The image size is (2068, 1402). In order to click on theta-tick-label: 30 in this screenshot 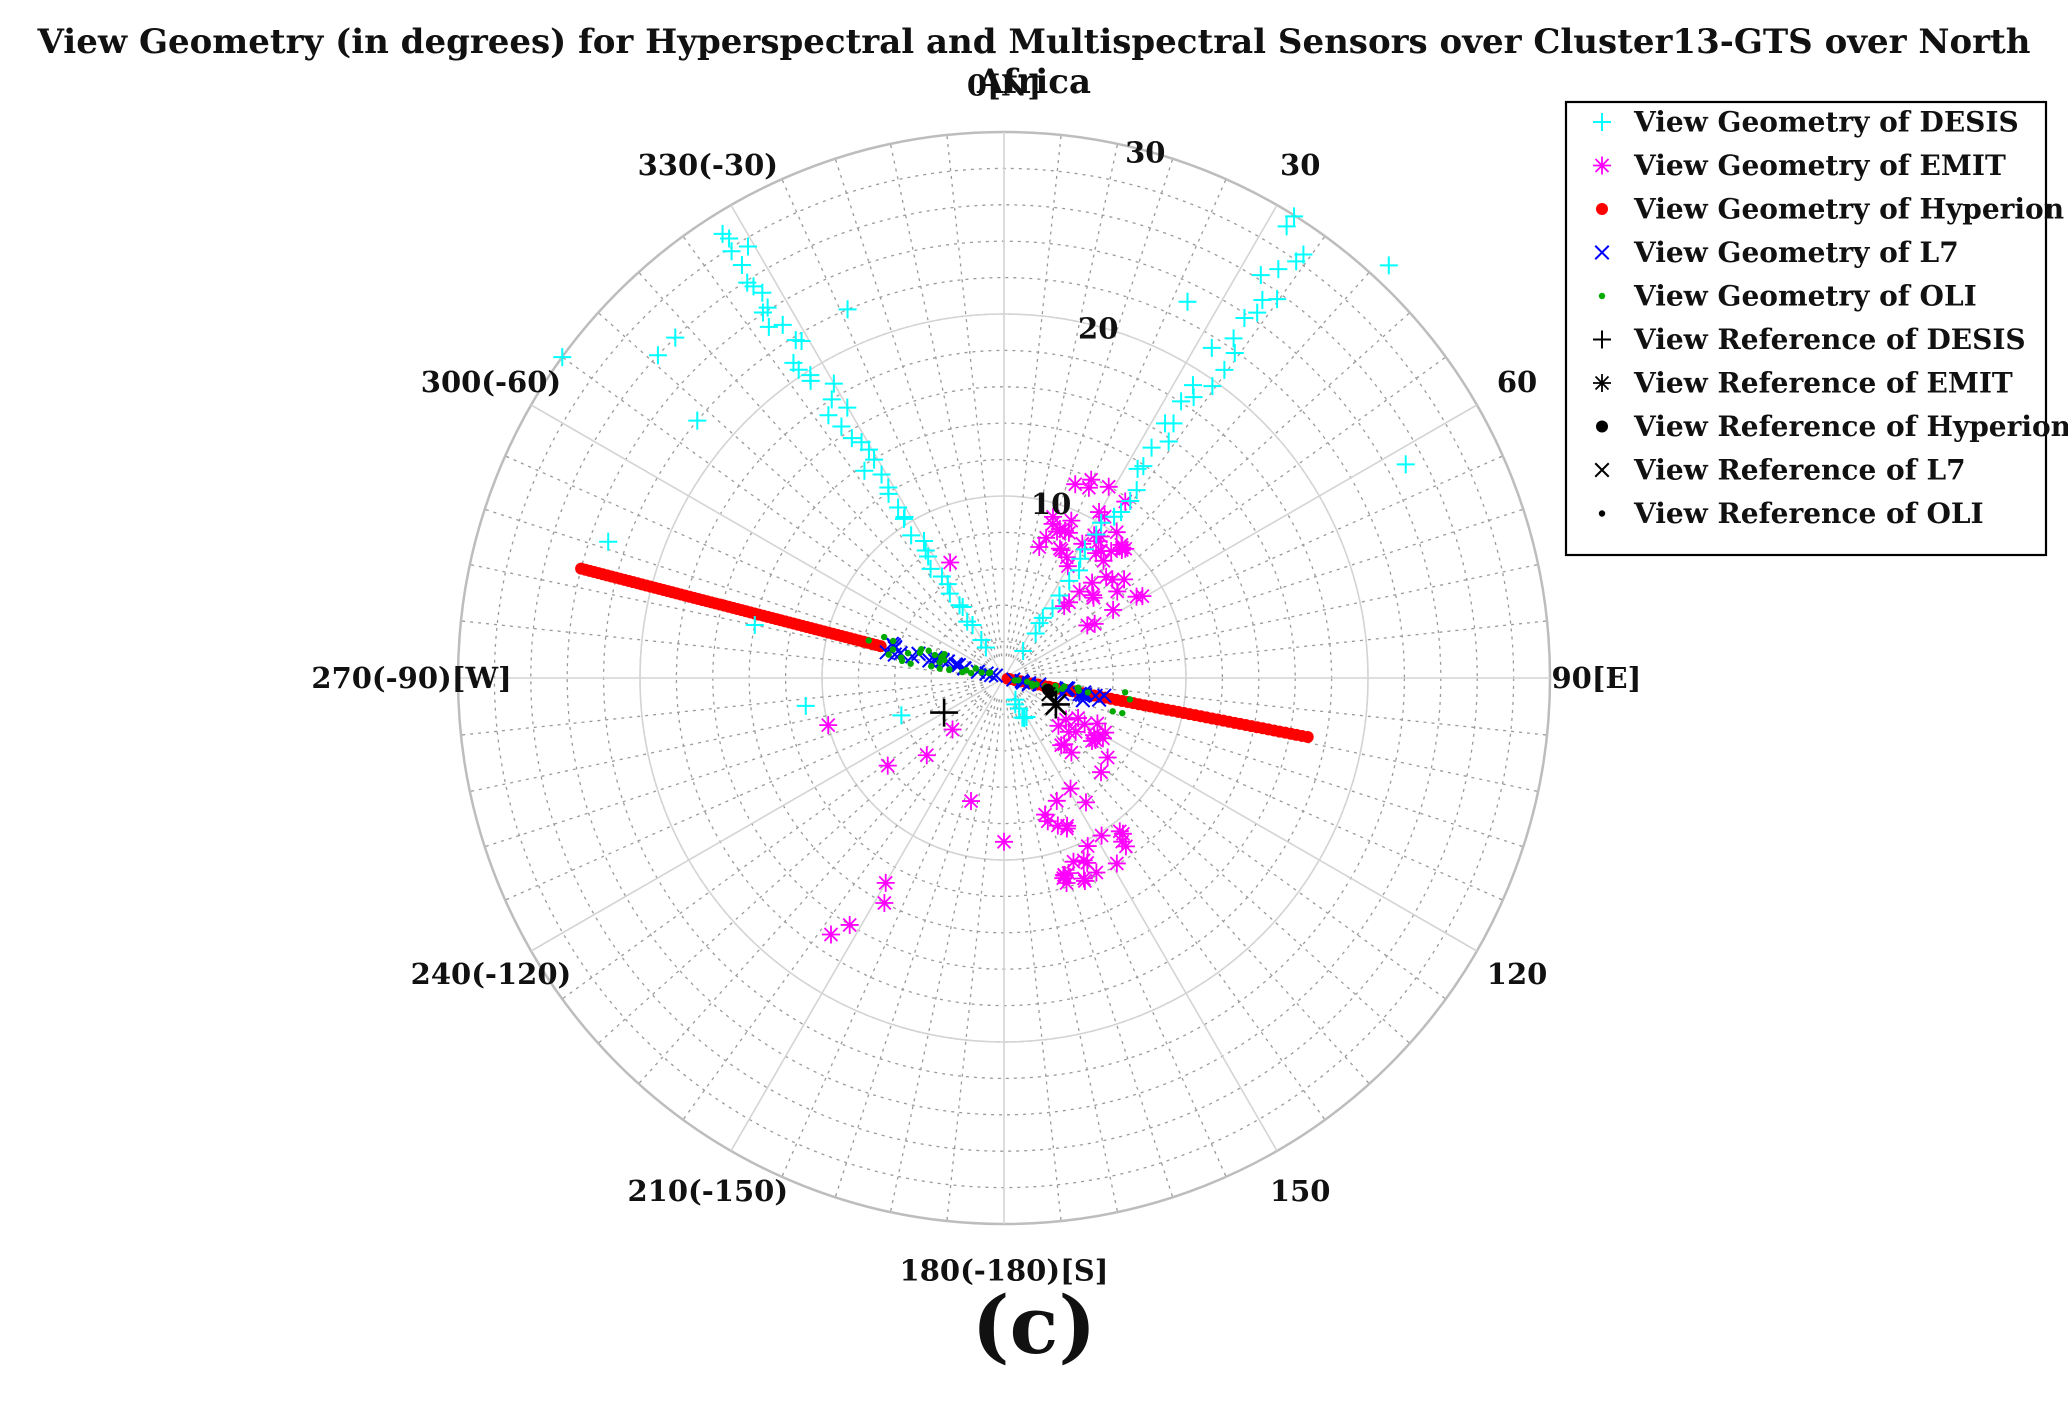, I will do `click(1300, 165)`.